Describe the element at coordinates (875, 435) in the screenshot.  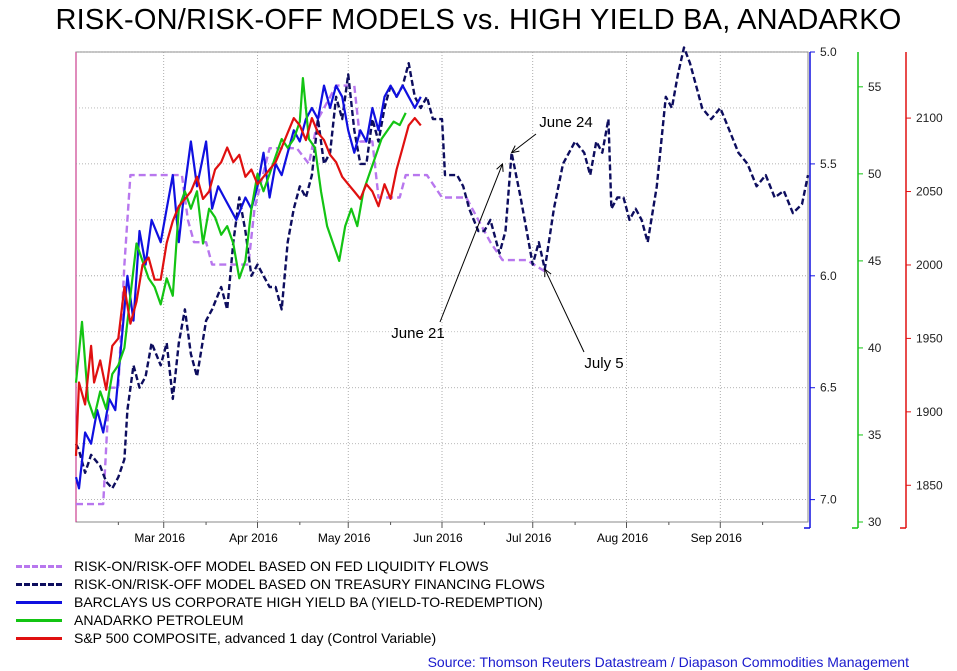
I see `anadarko-axis-tick-label: 35` at that location.